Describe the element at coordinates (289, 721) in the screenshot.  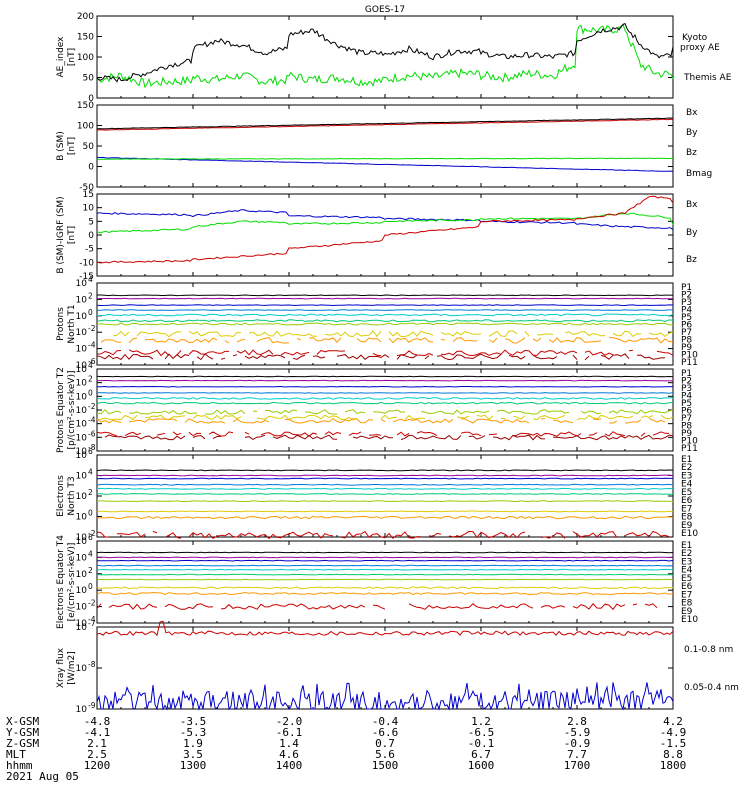
I see `axis-value: -2.0` at that location.